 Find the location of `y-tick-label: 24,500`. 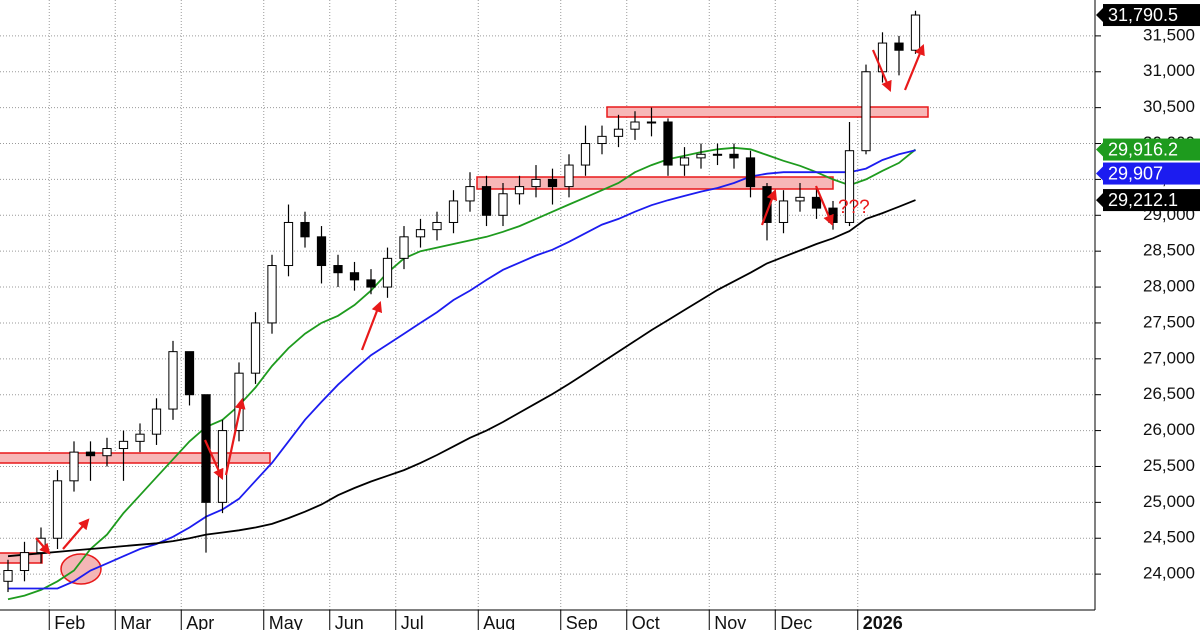

y-tick-label: 24,500 is located at coordinates (1169, 537).